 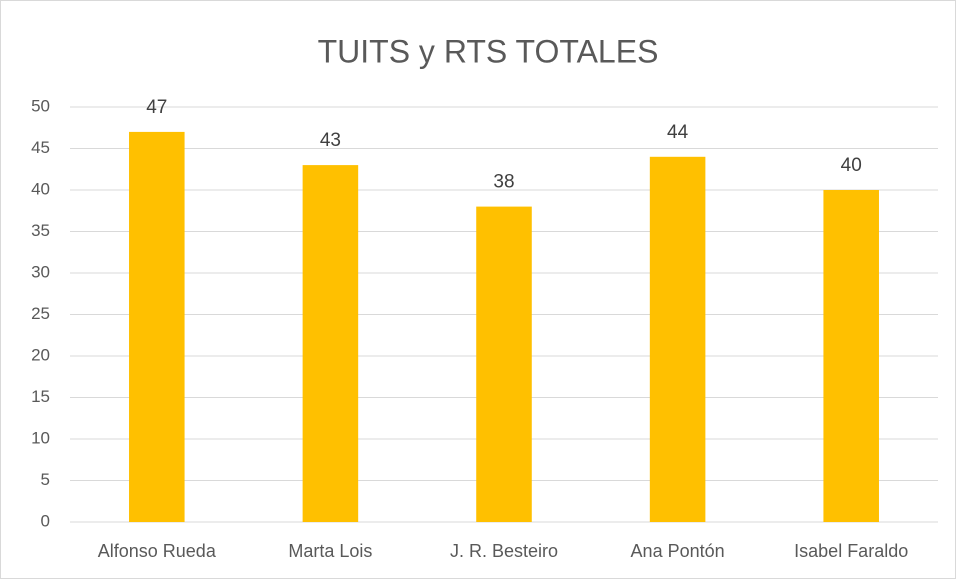 I want to click on data-label: 38, so click(x=503, y=182).